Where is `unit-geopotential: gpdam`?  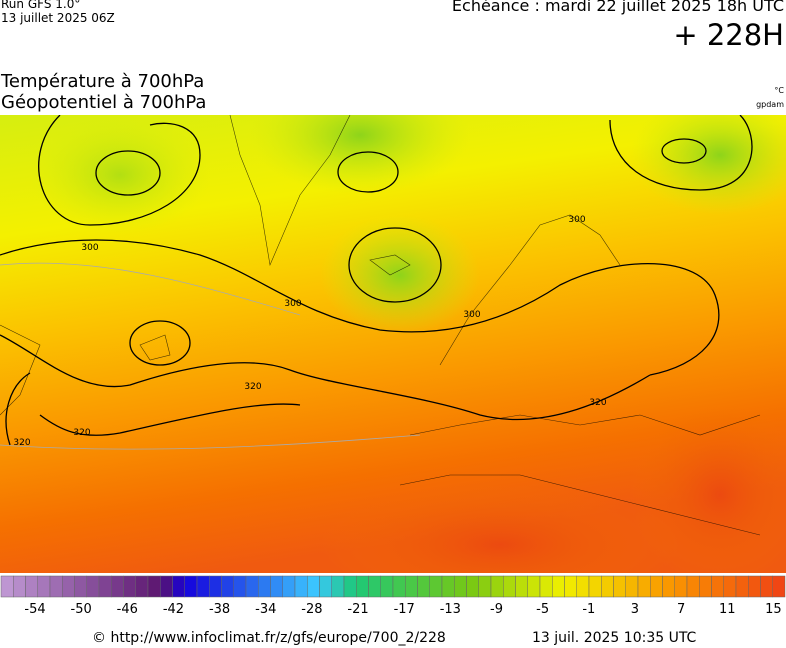
unit-geopotential: gpdam is located at coordinates (770, 104).